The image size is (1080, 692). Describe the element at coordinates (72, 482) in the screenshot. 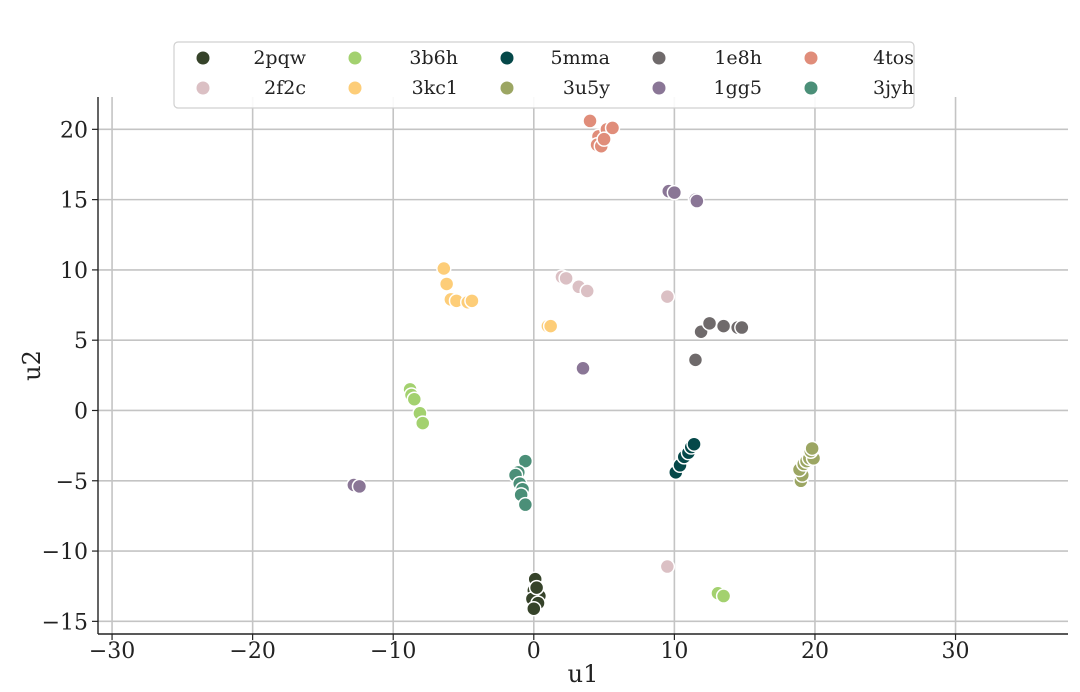

I see `y-tick-label: −5` at that location.